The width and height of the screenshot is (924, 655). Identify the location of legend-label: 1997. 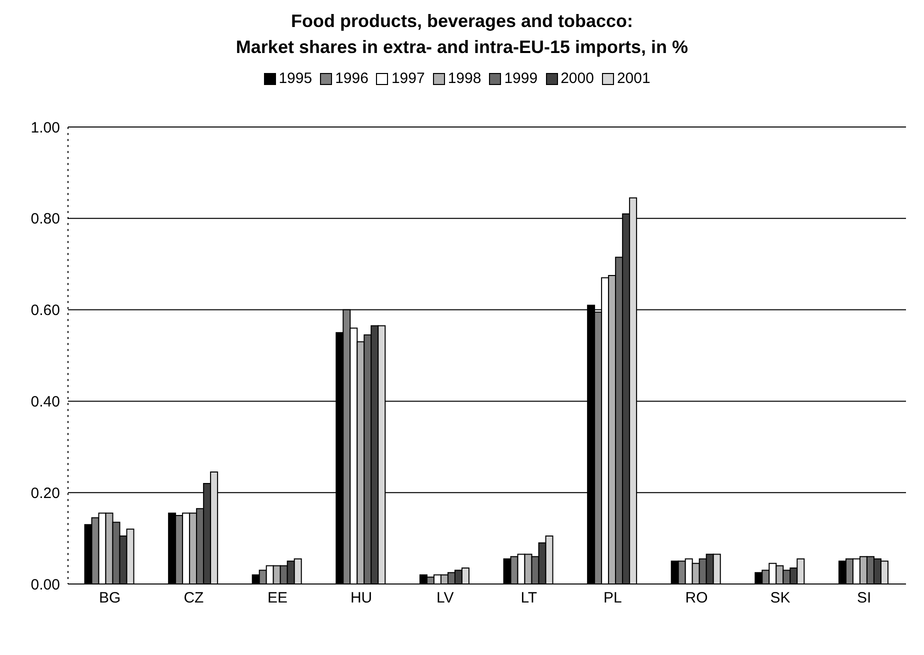
(408, 78).